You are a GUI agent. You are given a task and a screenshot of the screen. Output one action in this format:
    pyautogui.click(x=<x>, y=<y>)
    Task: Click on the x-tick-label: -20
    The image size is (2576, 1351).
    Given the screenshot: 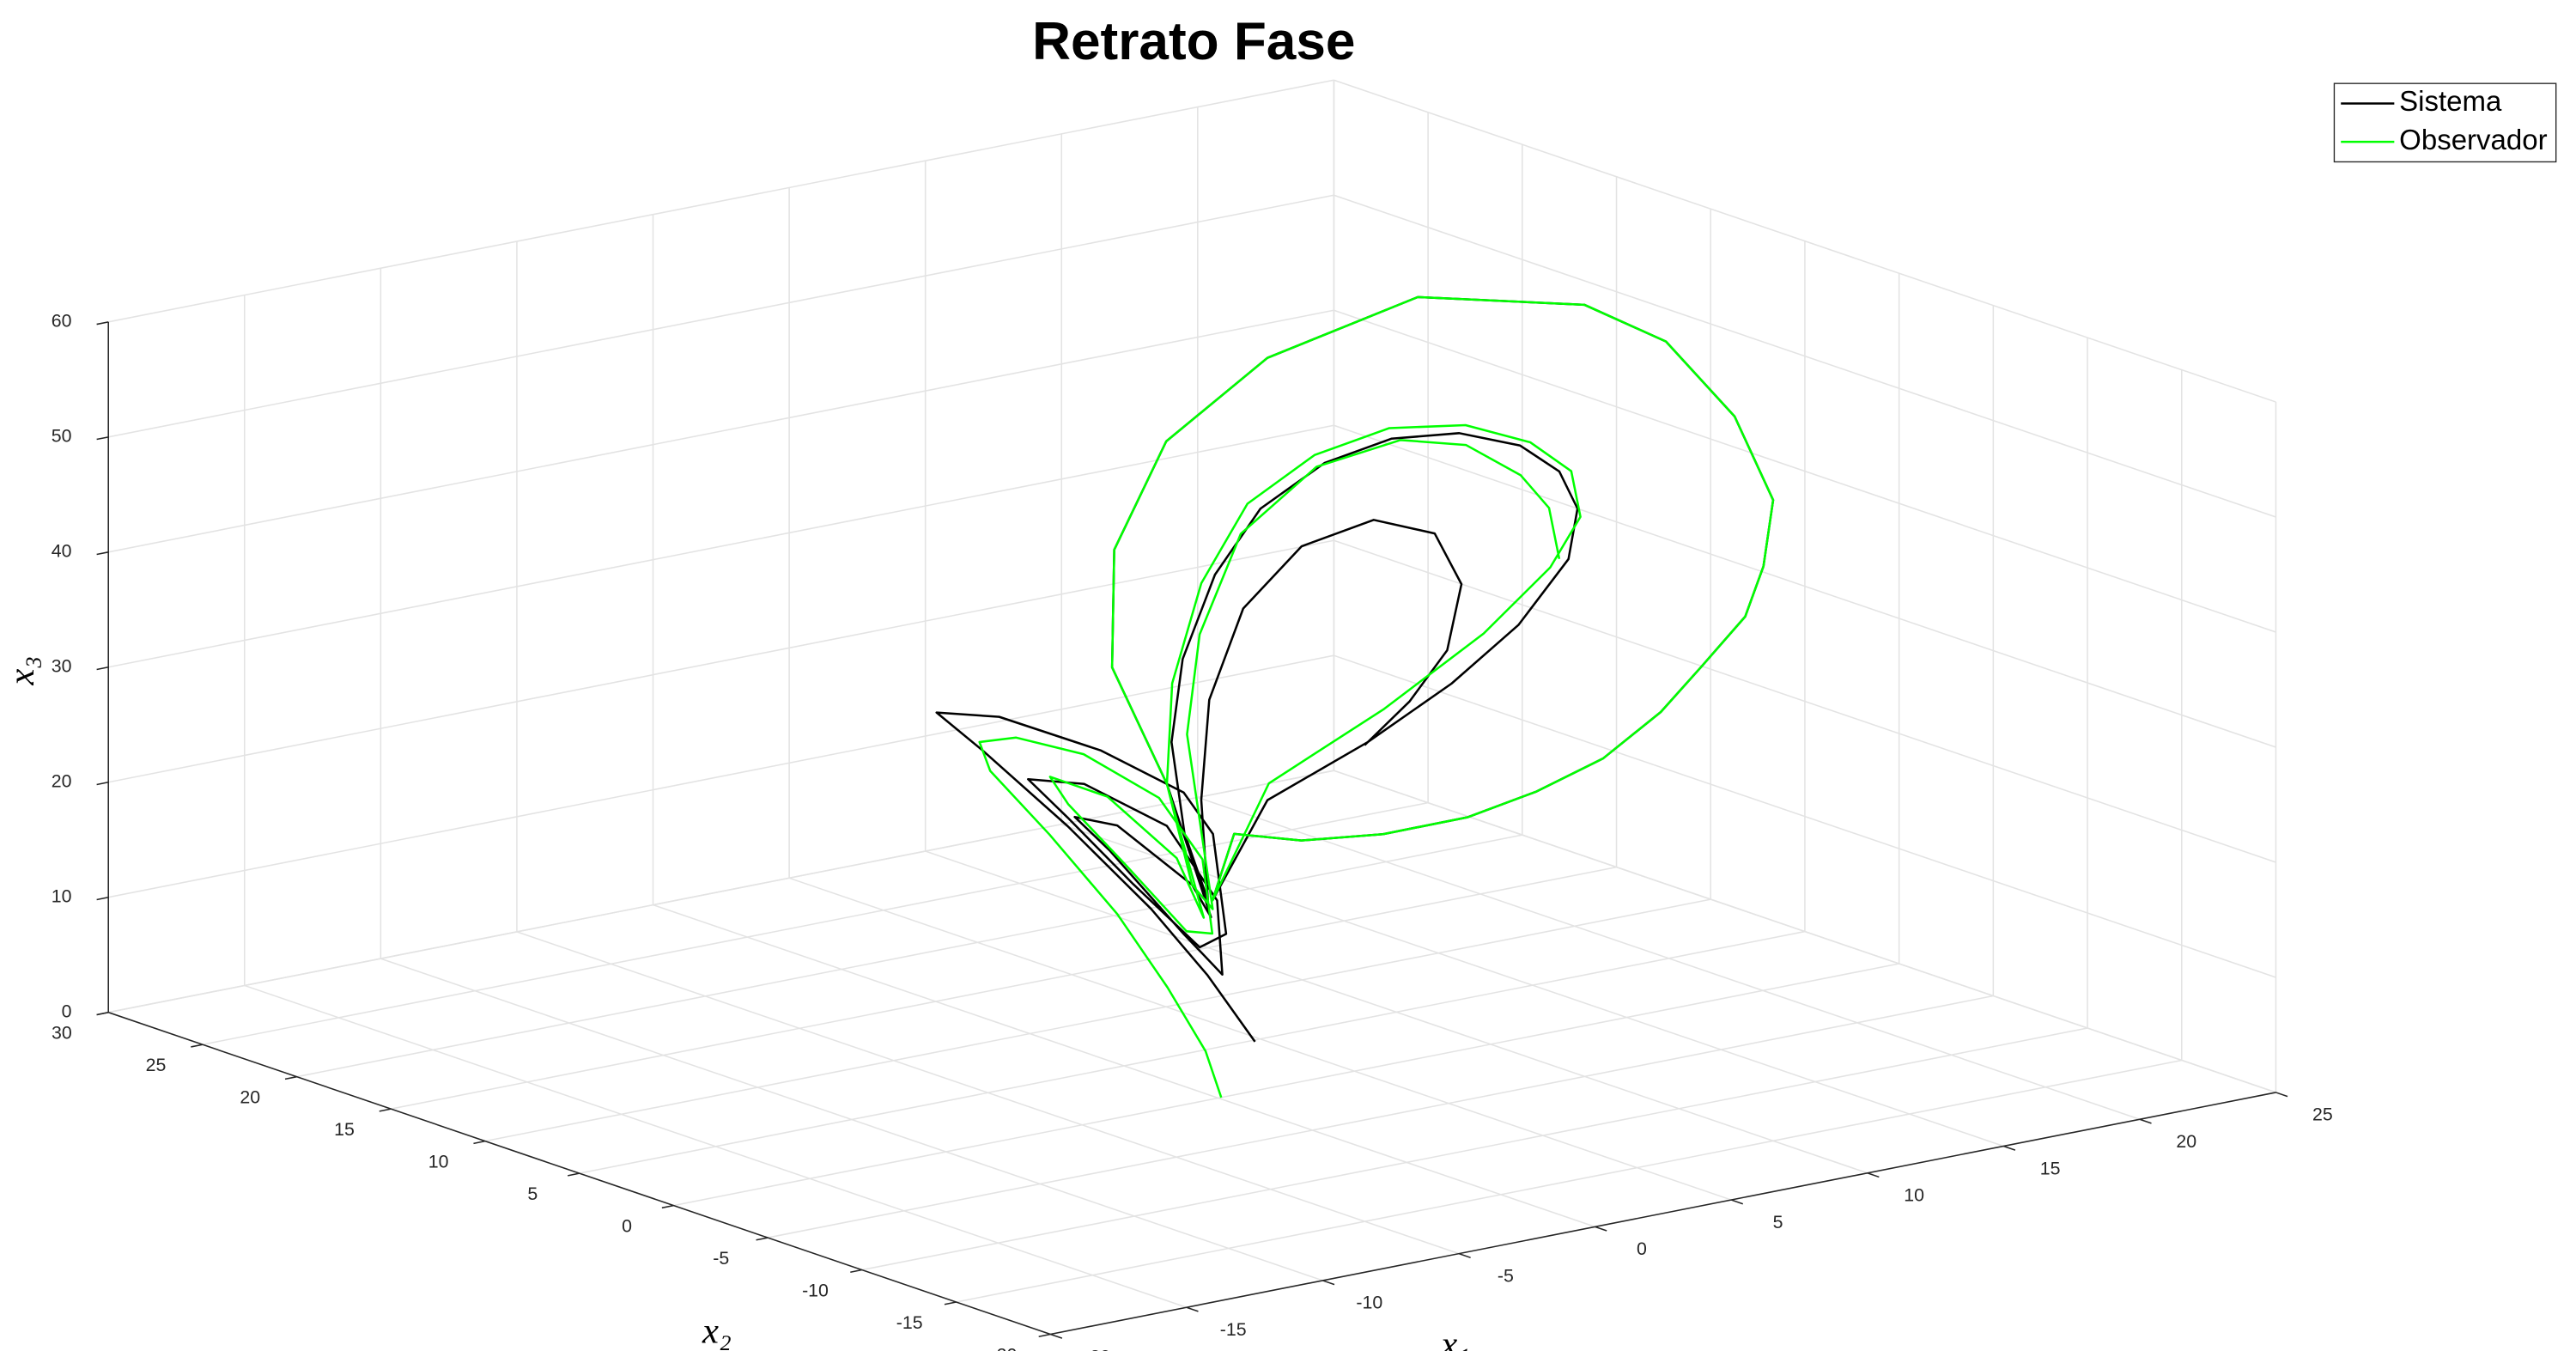 What is the action you would take?
    pyautogui.click(x=1097, y=1348)
    